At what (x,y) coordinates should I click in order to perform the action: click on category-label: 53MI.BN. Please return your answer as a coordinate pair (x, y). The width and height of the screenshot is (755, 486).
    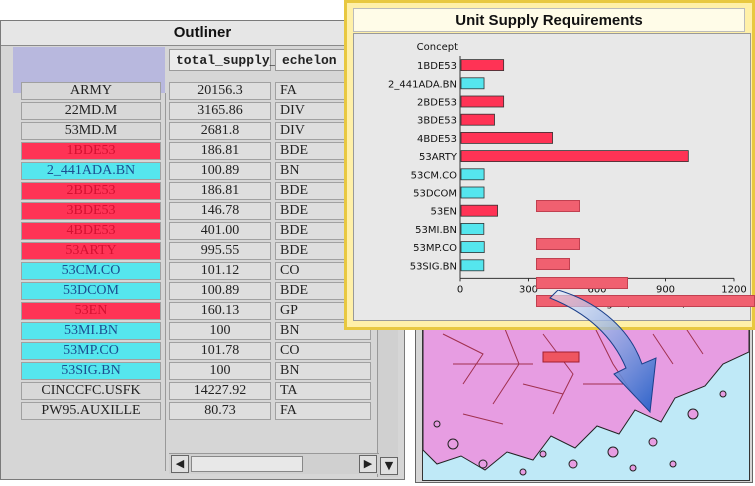
    Looking at the image, I should click on (436, 230).